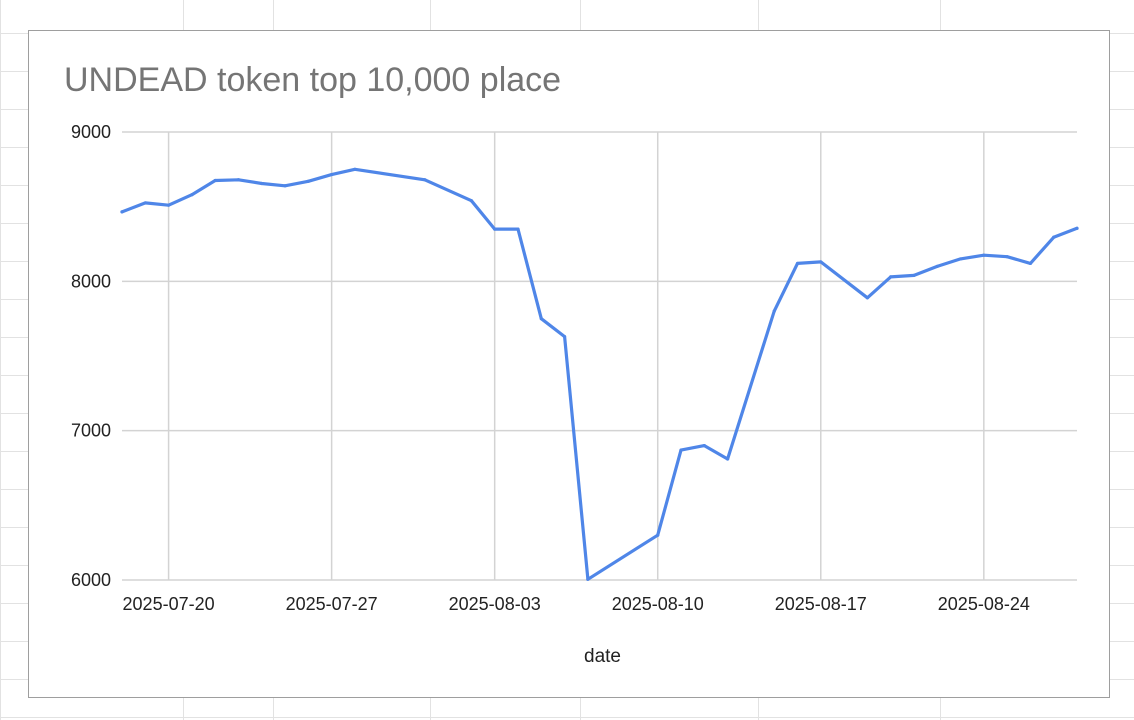  I want to click on x-tick-label: 2025-08-17, so click(821, 604).